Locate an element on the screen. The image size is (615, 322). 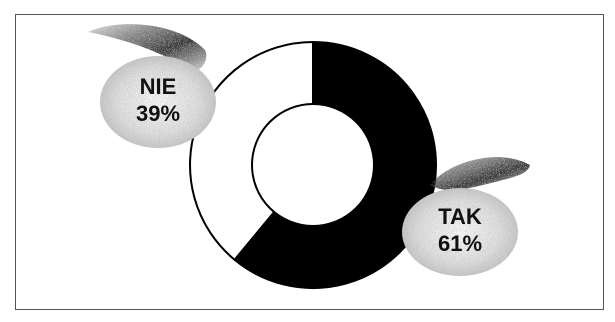
callout-tak-shadow is located at coordinates (480, 174).